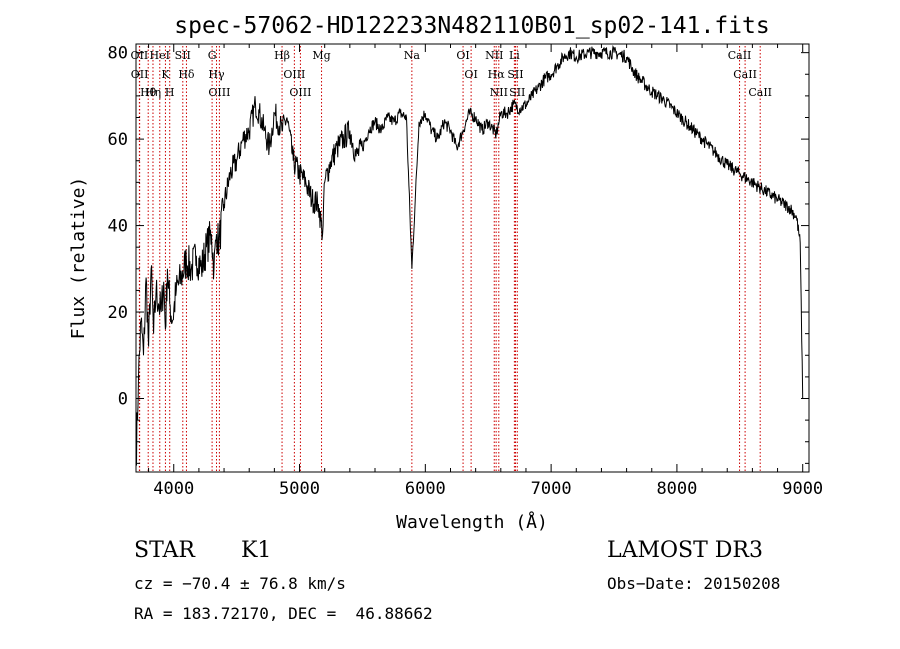 The height and width of the screenshot is (649, 900). Describe the element at coordinates (676, 489) in the screenshot. I see `x-tick-label: 8000` at that location.